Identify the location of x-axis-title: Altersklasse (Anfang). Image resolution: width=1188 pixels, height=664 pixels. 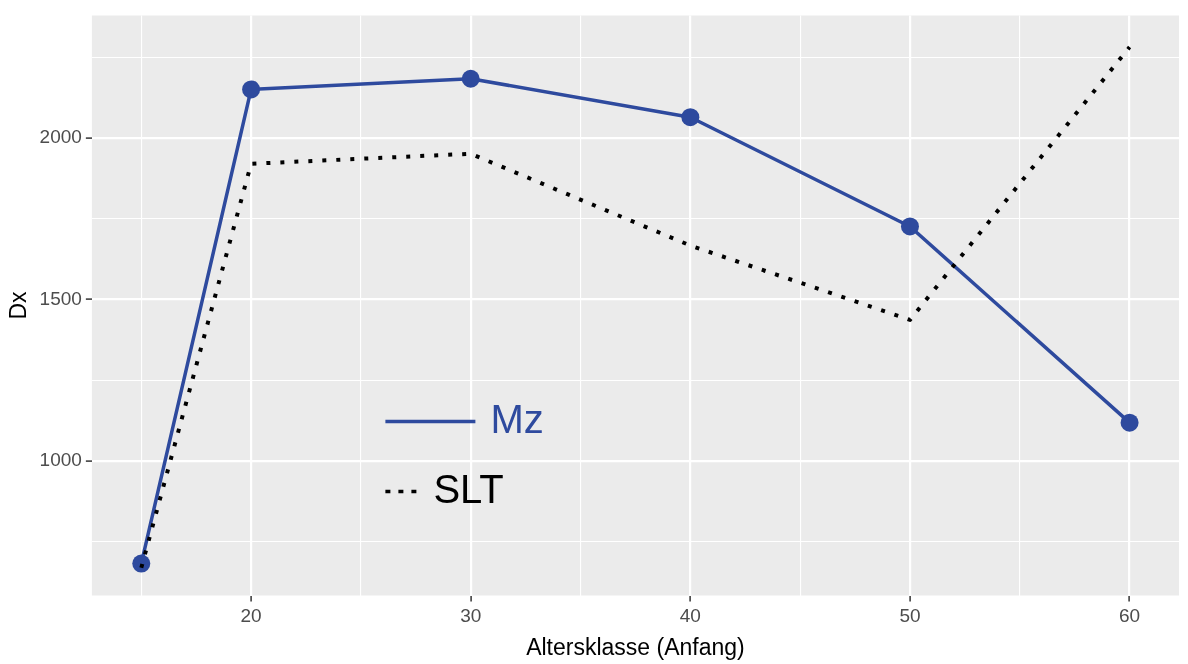
(635, 646).